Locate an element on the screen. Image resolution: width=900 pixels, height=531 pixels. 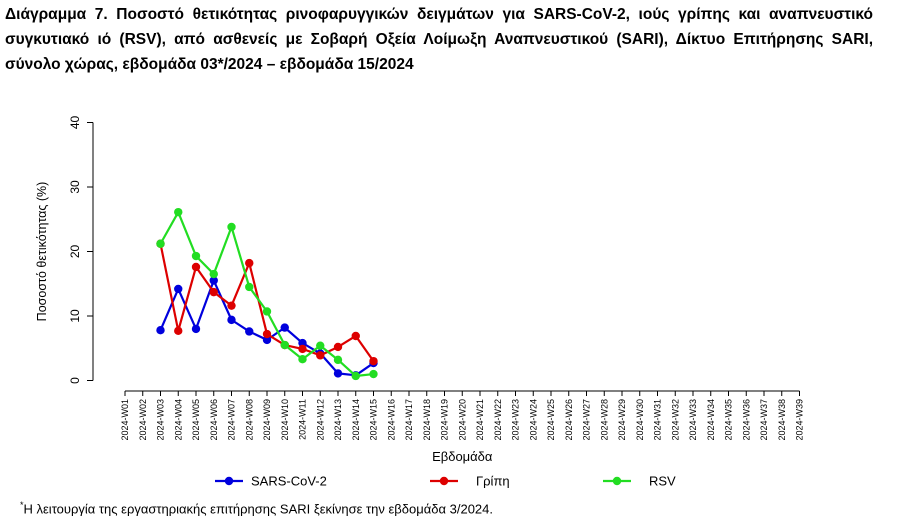
x-tick-label: 2024-W38 is located at coordinates (782, 420).